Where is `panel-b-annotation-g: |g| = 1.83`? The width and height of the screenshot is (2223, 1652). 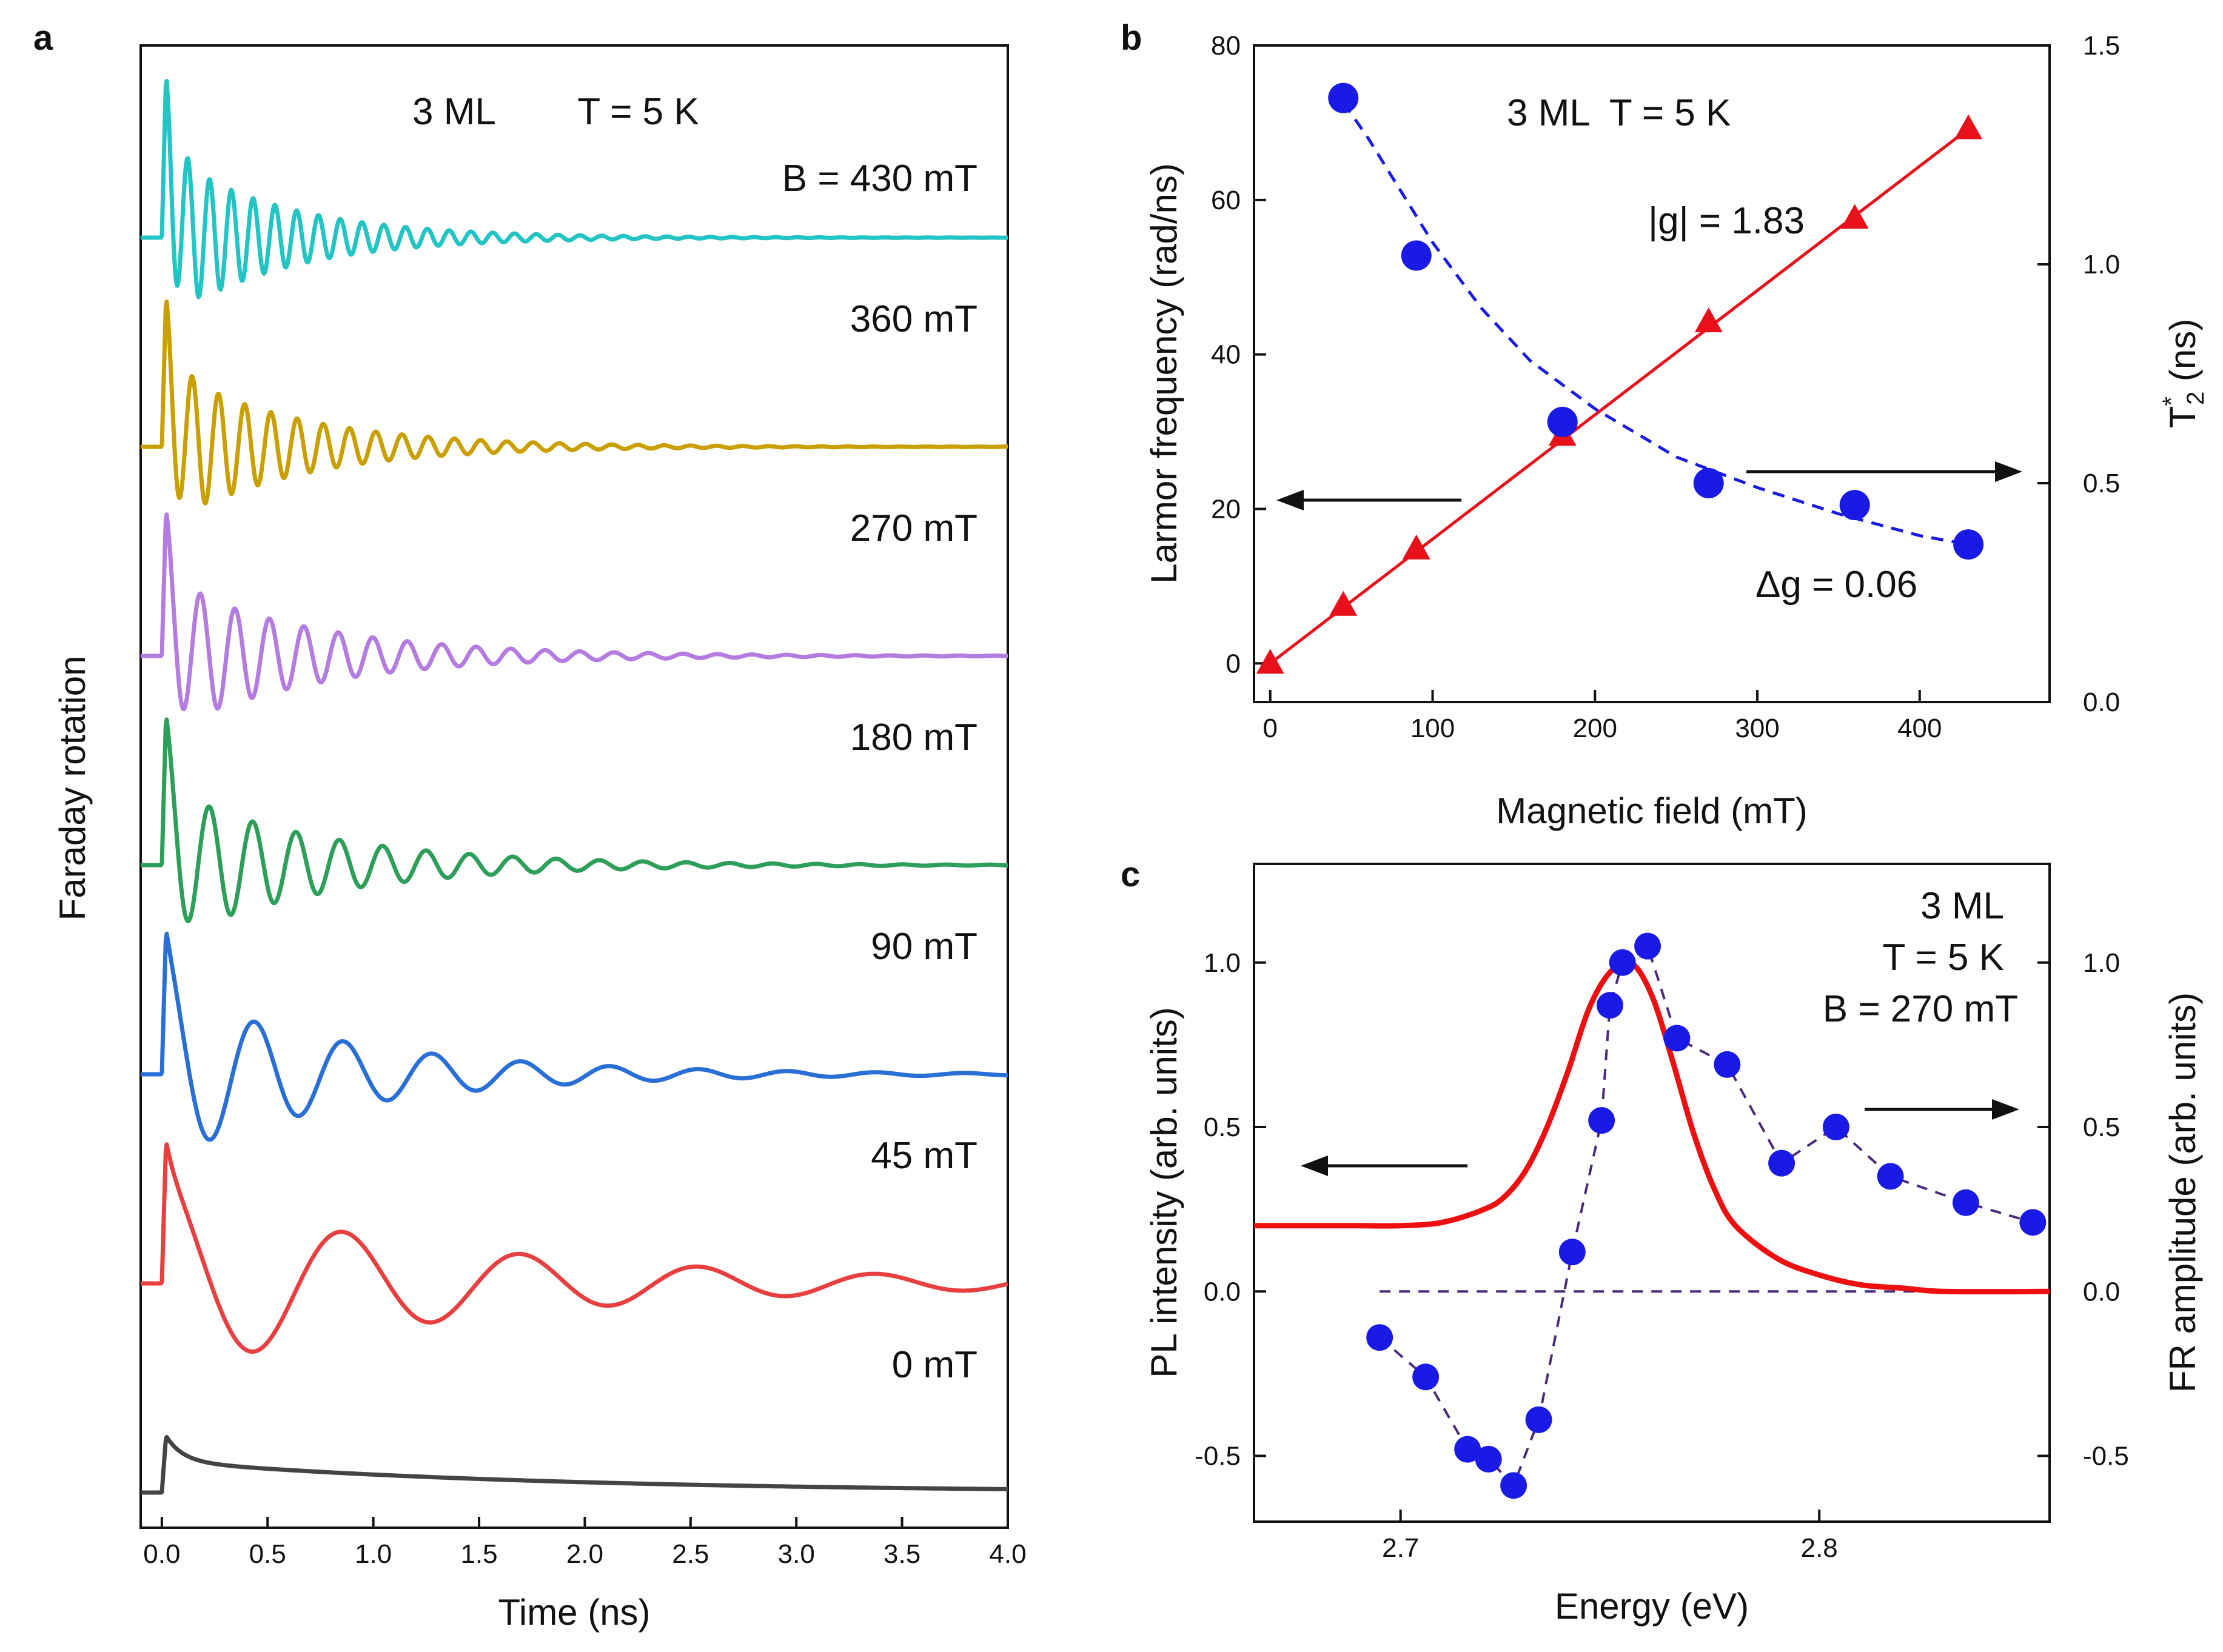 panel-b-annotation-g: |g| = 1.83 is located at coordinates (1727, 221).